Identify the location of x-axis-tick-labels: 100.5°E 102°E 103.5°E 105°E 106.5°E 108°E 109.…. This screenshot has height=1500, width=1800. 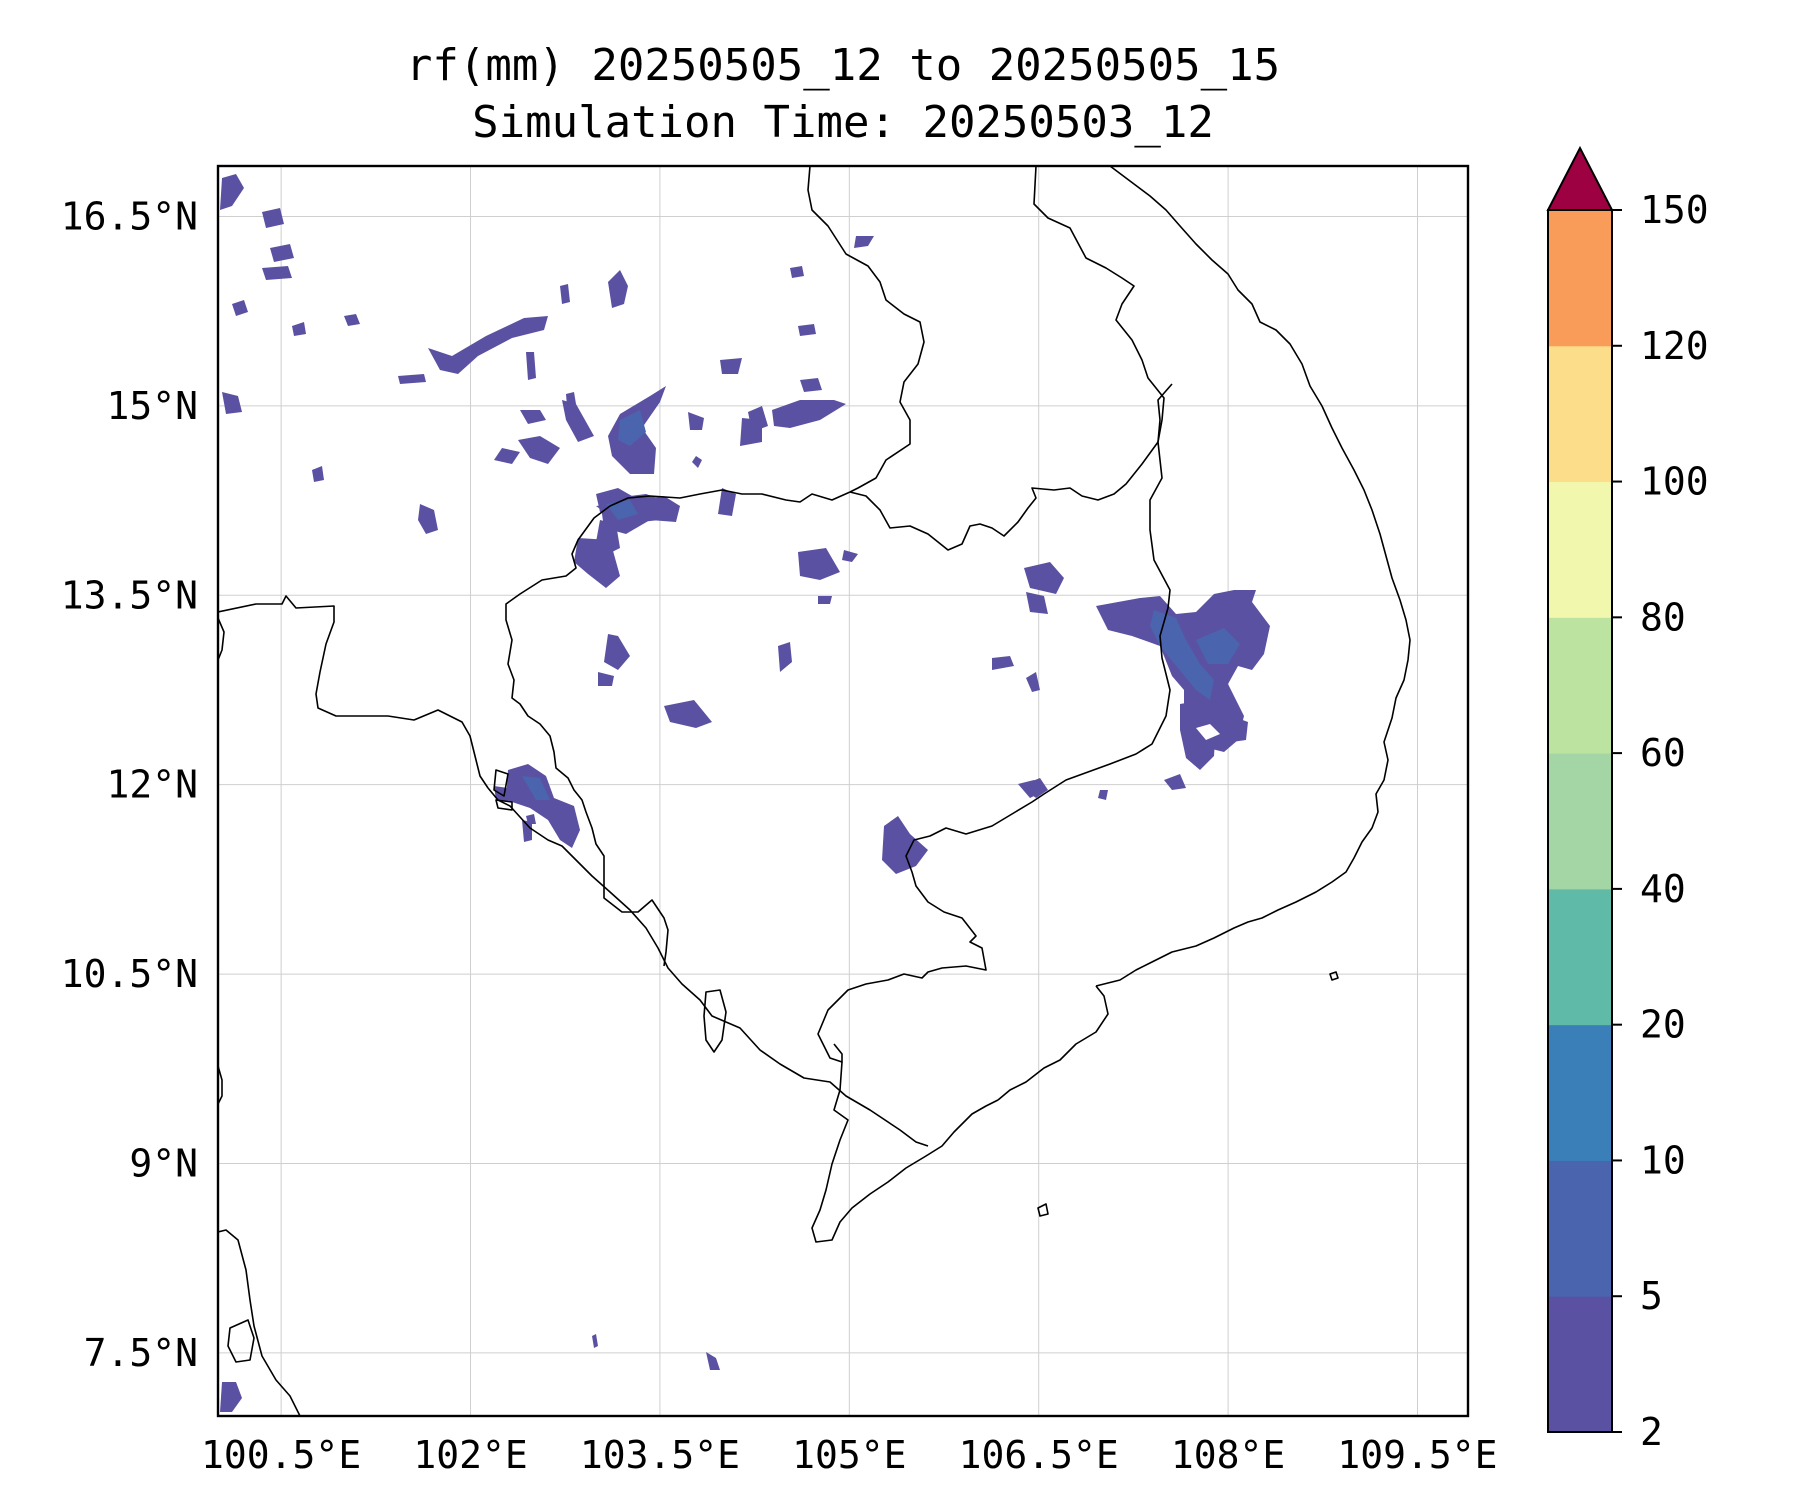
(849, 1455).